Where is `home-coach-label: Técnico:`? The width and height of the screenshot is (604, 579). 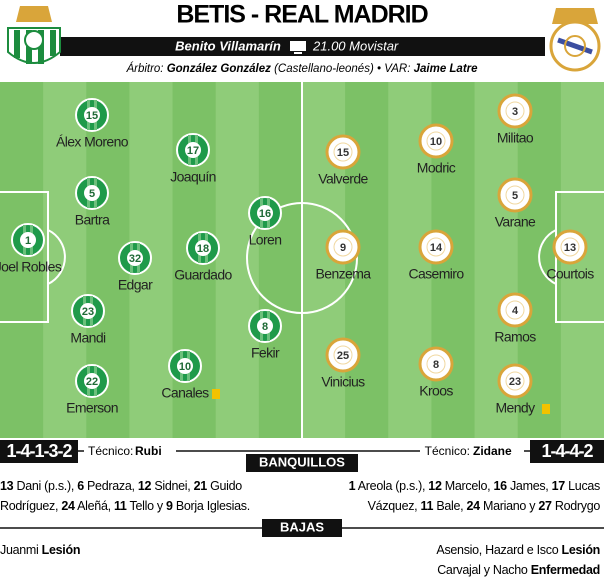 home-coach-label: Técnico: is located at coordinates (110, 451).